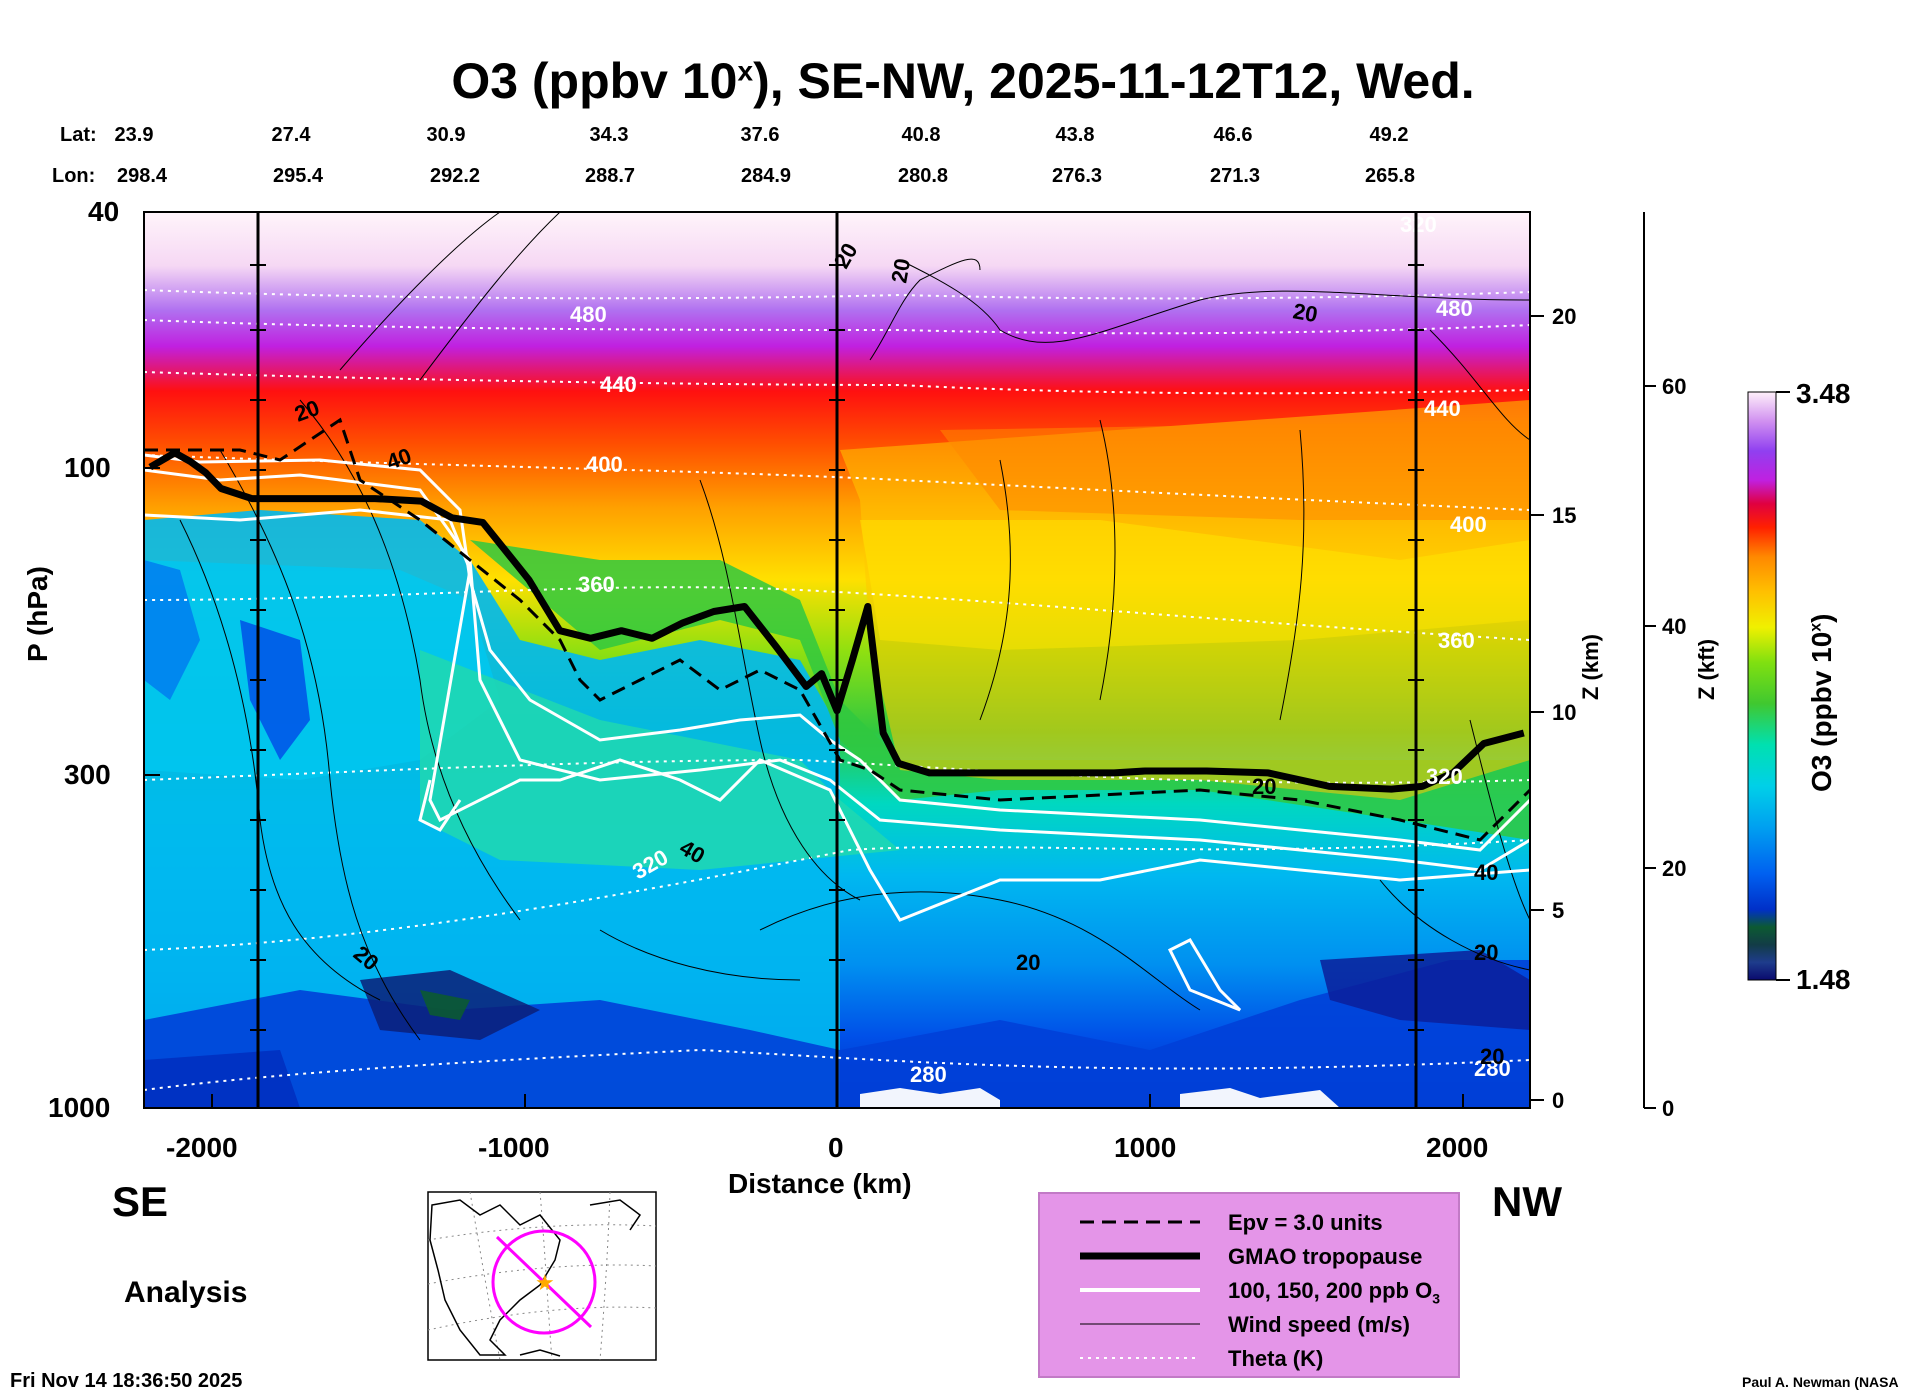 Image resolution: width=1926 pixels, height=1394 pixels. What do you see at coordinates (820, 1183) in the screenshot?
I see `x-axis-label: Distance (km)` at bounding box center [820, 1183].